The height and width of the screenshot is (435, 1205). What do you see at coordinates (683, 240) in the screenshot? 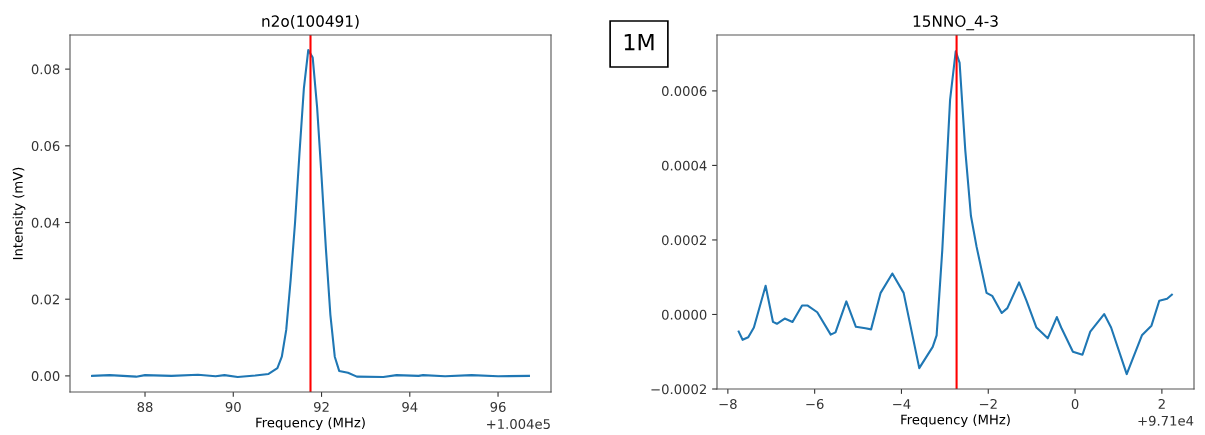
I see `y-tick-label: 0.0002` at bounding box center [683, 240].